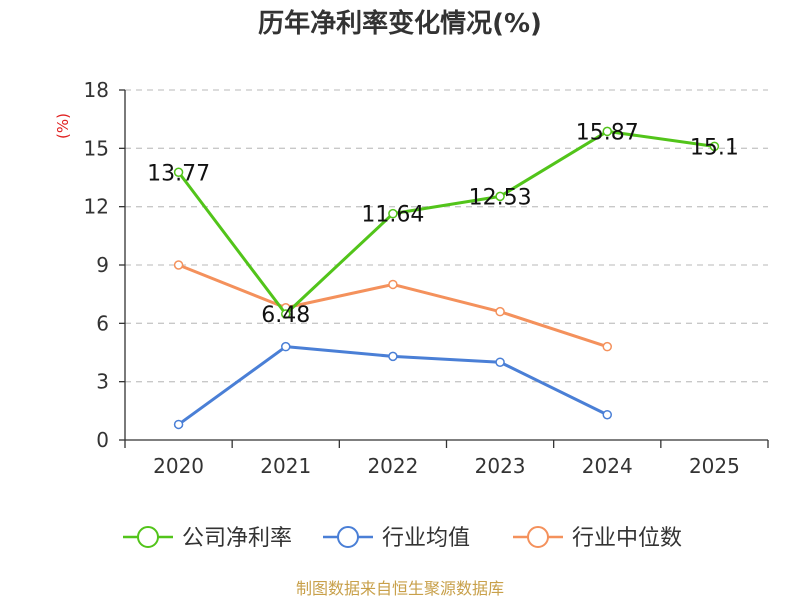  What do you see at coordinates (96, 148) in the screenshot?
I see `y-tick-label: 15` at bounding box center [96, 148].